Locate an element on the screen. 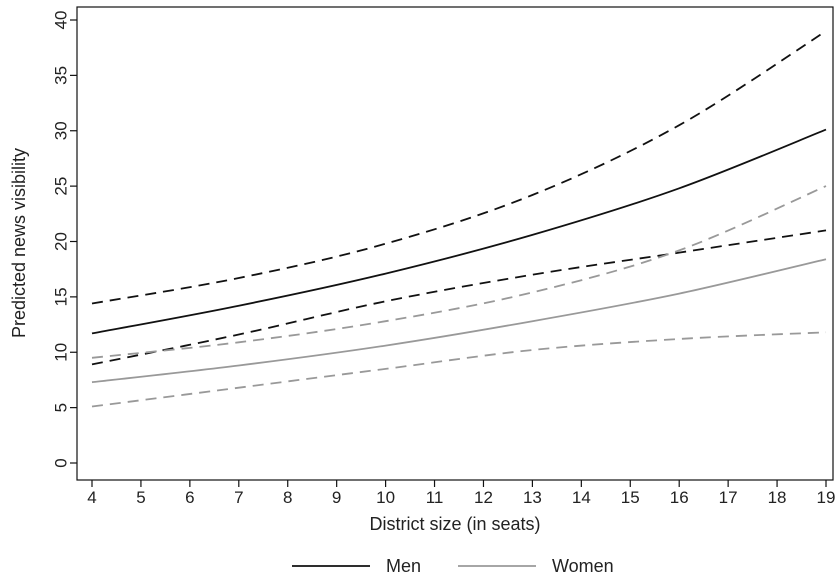 The width and height of the screenshot is (837, 579). x-tick-label: 9 is located at coordinates (336, 497).